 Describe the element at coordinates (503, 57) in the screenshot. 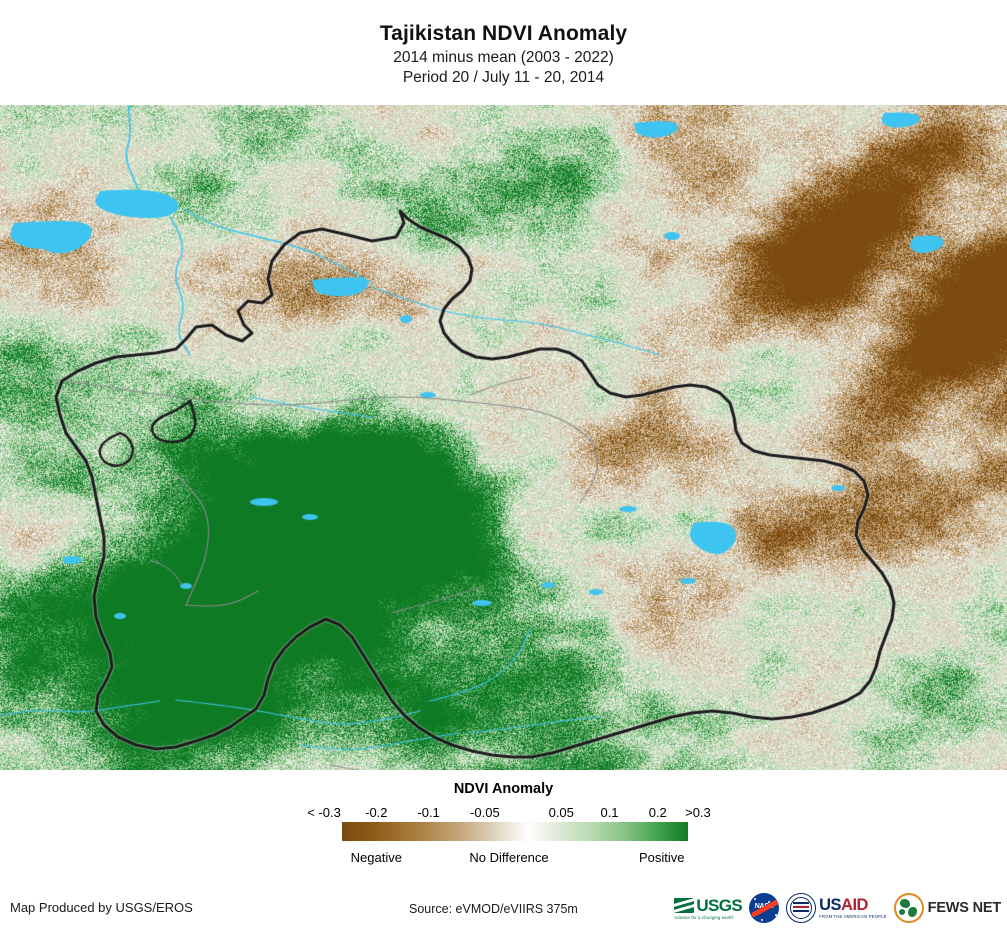

I see `page-subtitle-period-range: 2014 minus mean (2003 - 2022)` at that location.